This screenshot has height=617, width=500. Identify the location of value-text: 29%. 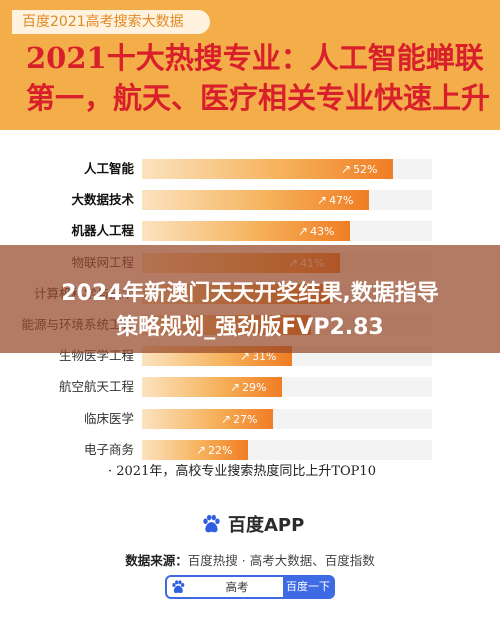
(254, 387).